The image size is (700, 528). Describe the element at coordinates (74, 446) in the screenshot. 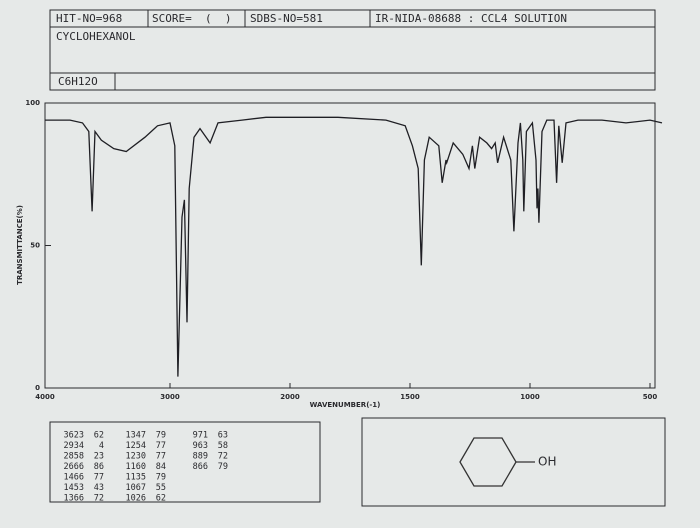

I see `peak-wavenumber: 2934` at that location.